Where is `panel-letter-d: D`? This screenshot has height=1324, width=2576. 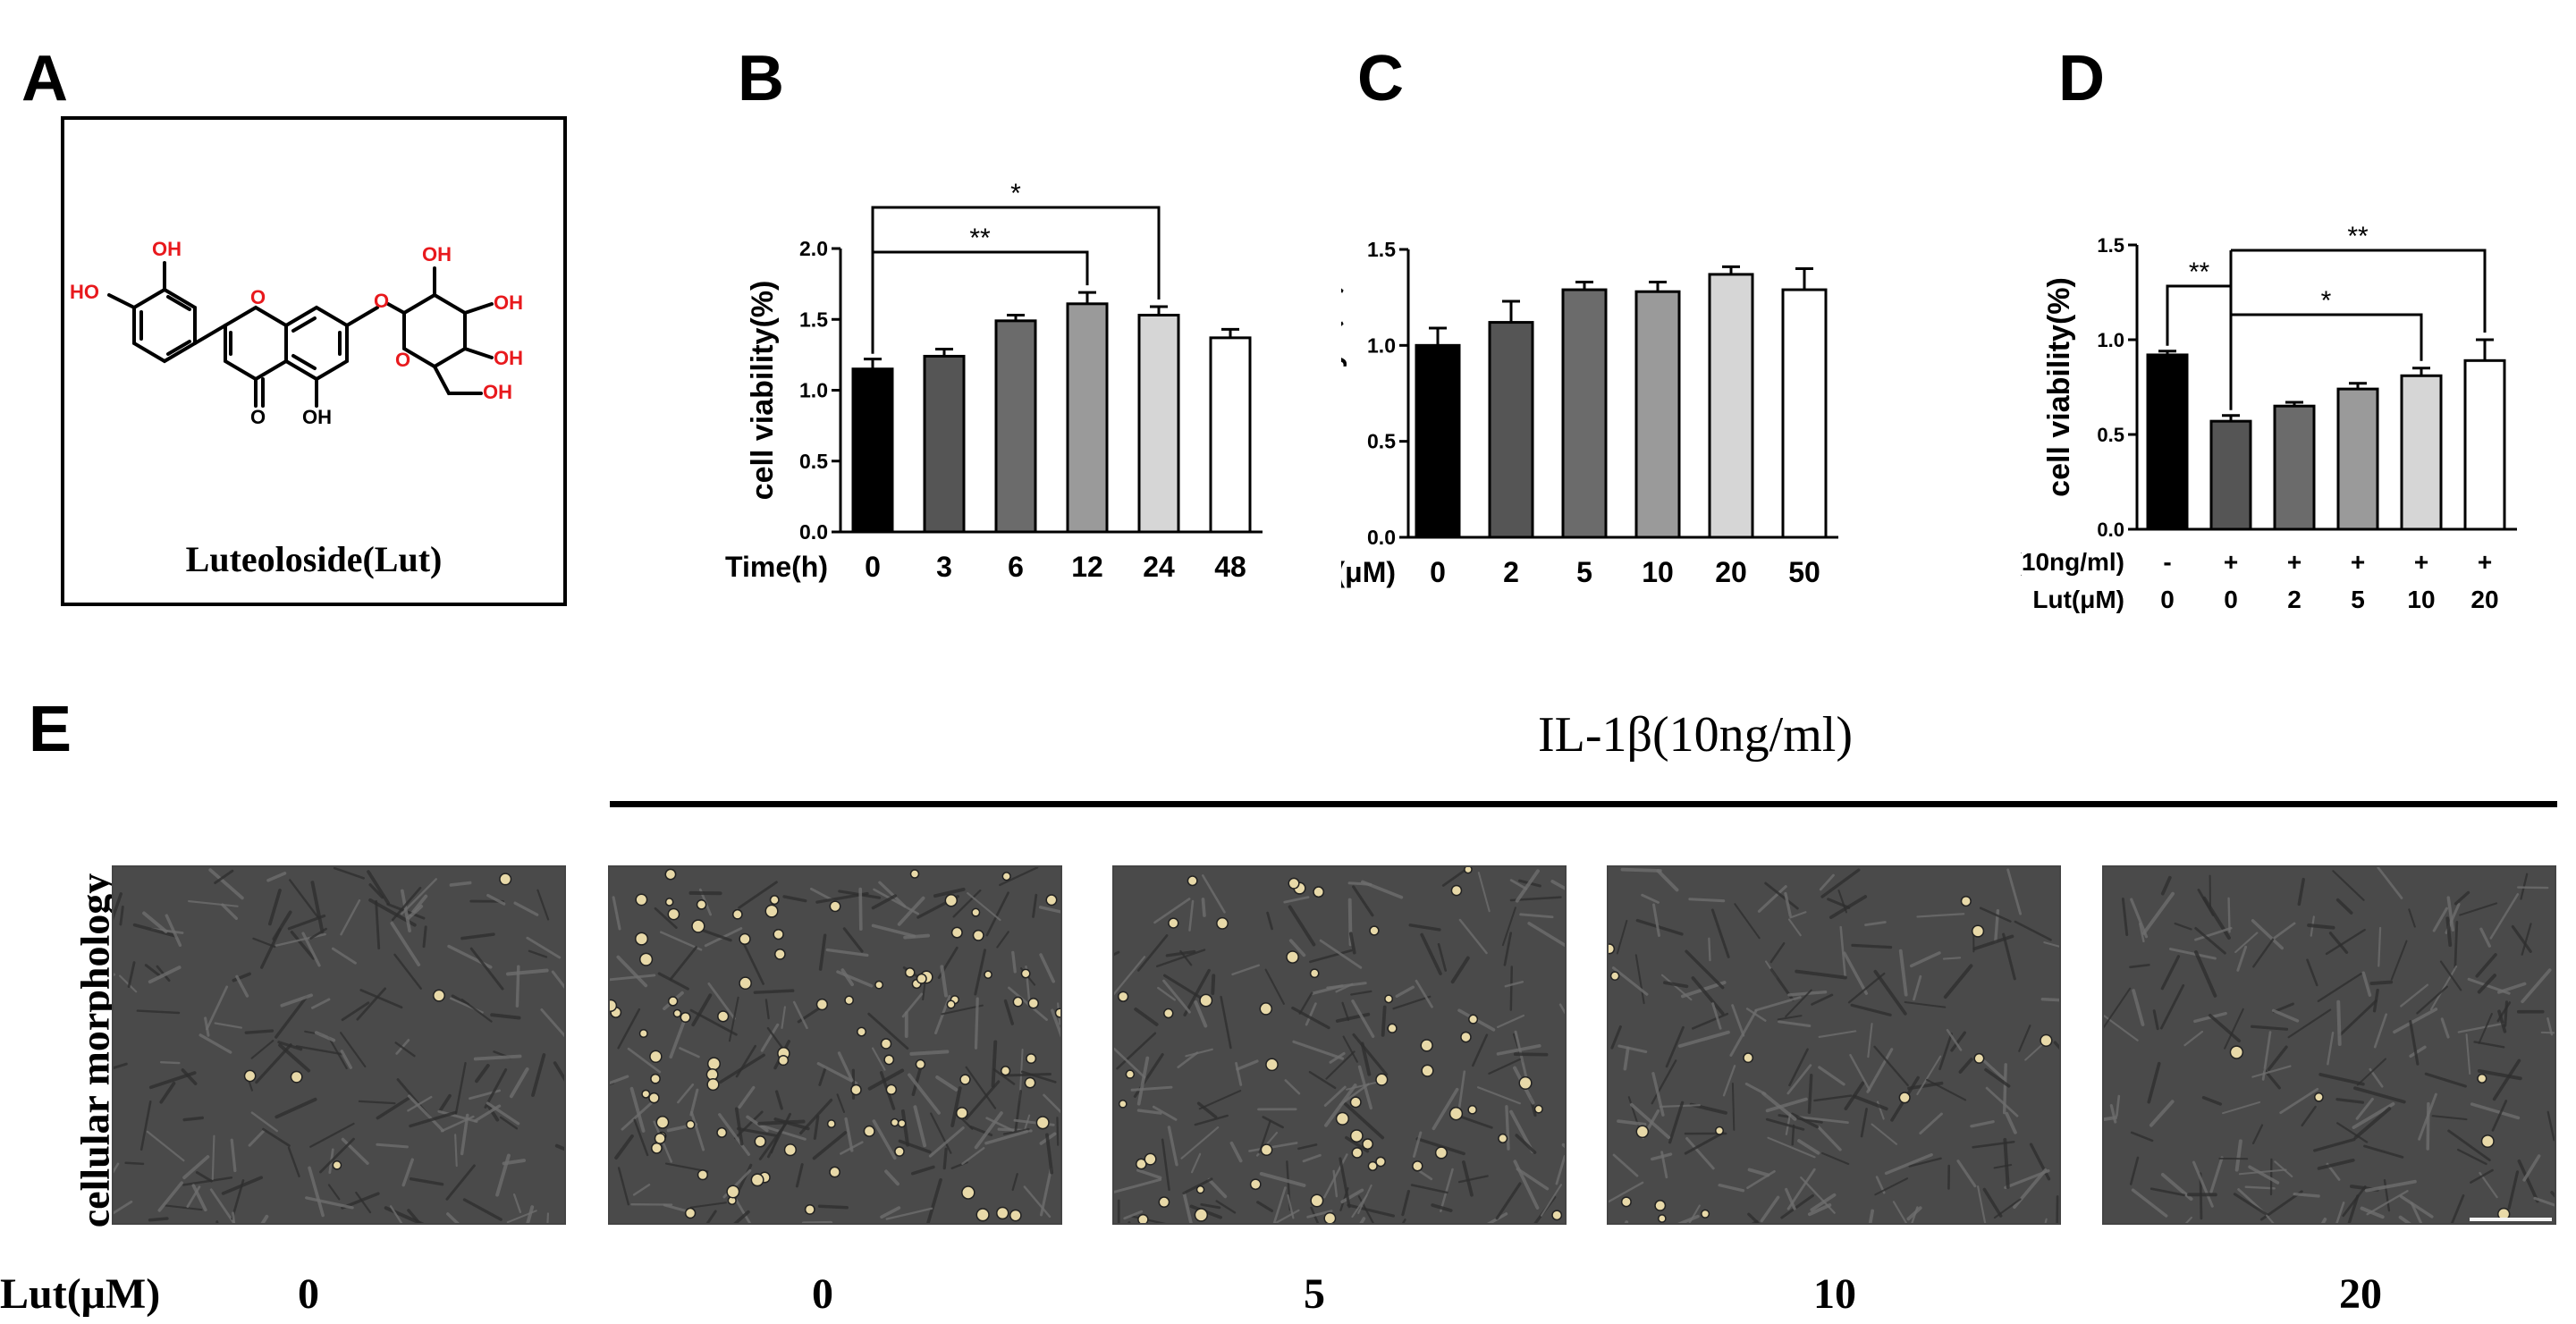 panel-letter-d: D is located at coordinates (2081, 78).